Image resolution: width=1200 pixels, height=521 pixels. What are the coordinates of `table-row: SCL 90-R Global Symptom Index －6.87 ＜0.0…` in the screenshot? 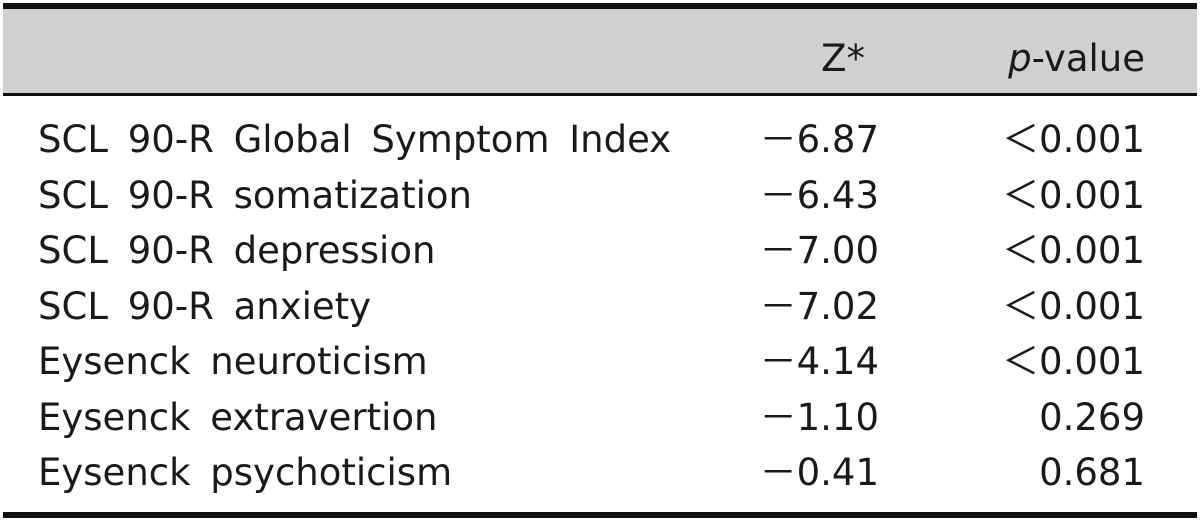 It's located at (600, 140).